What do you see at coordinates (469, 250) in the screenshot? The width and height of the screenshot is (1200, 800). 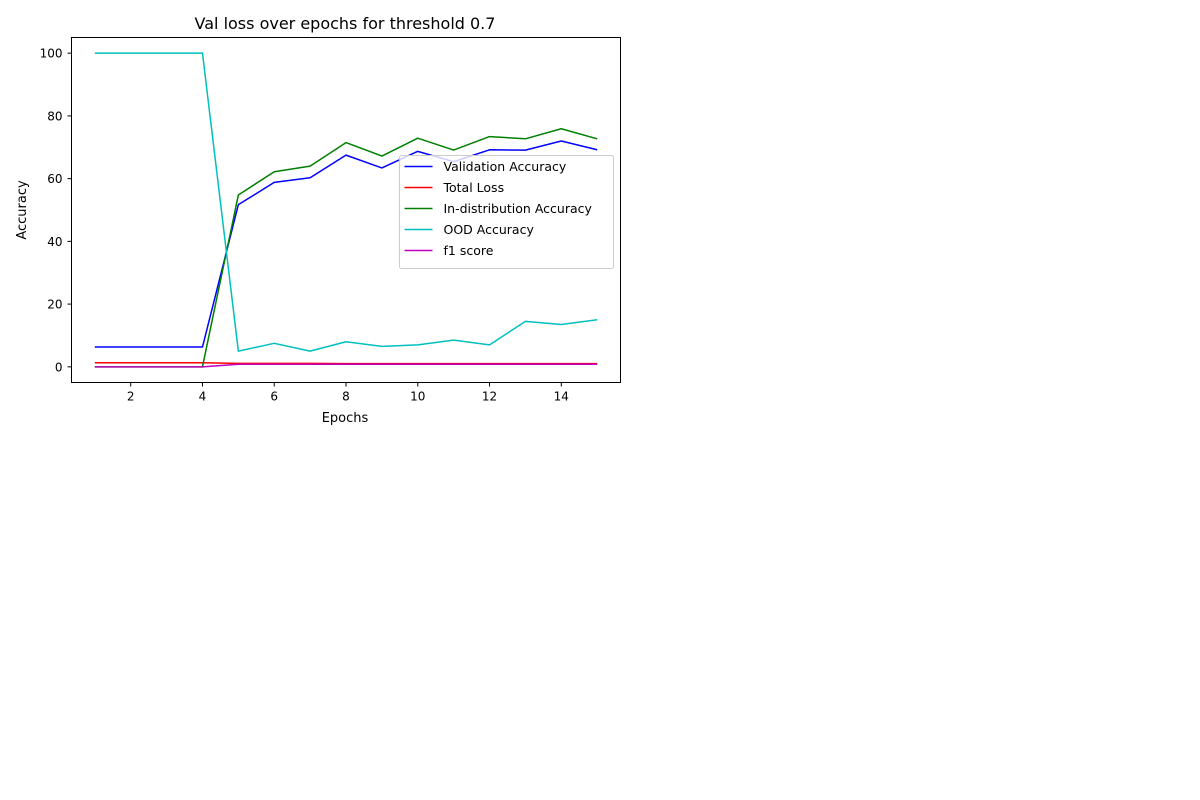 I see `legend-label-4: f1 score` at bounding box center [469, 250].